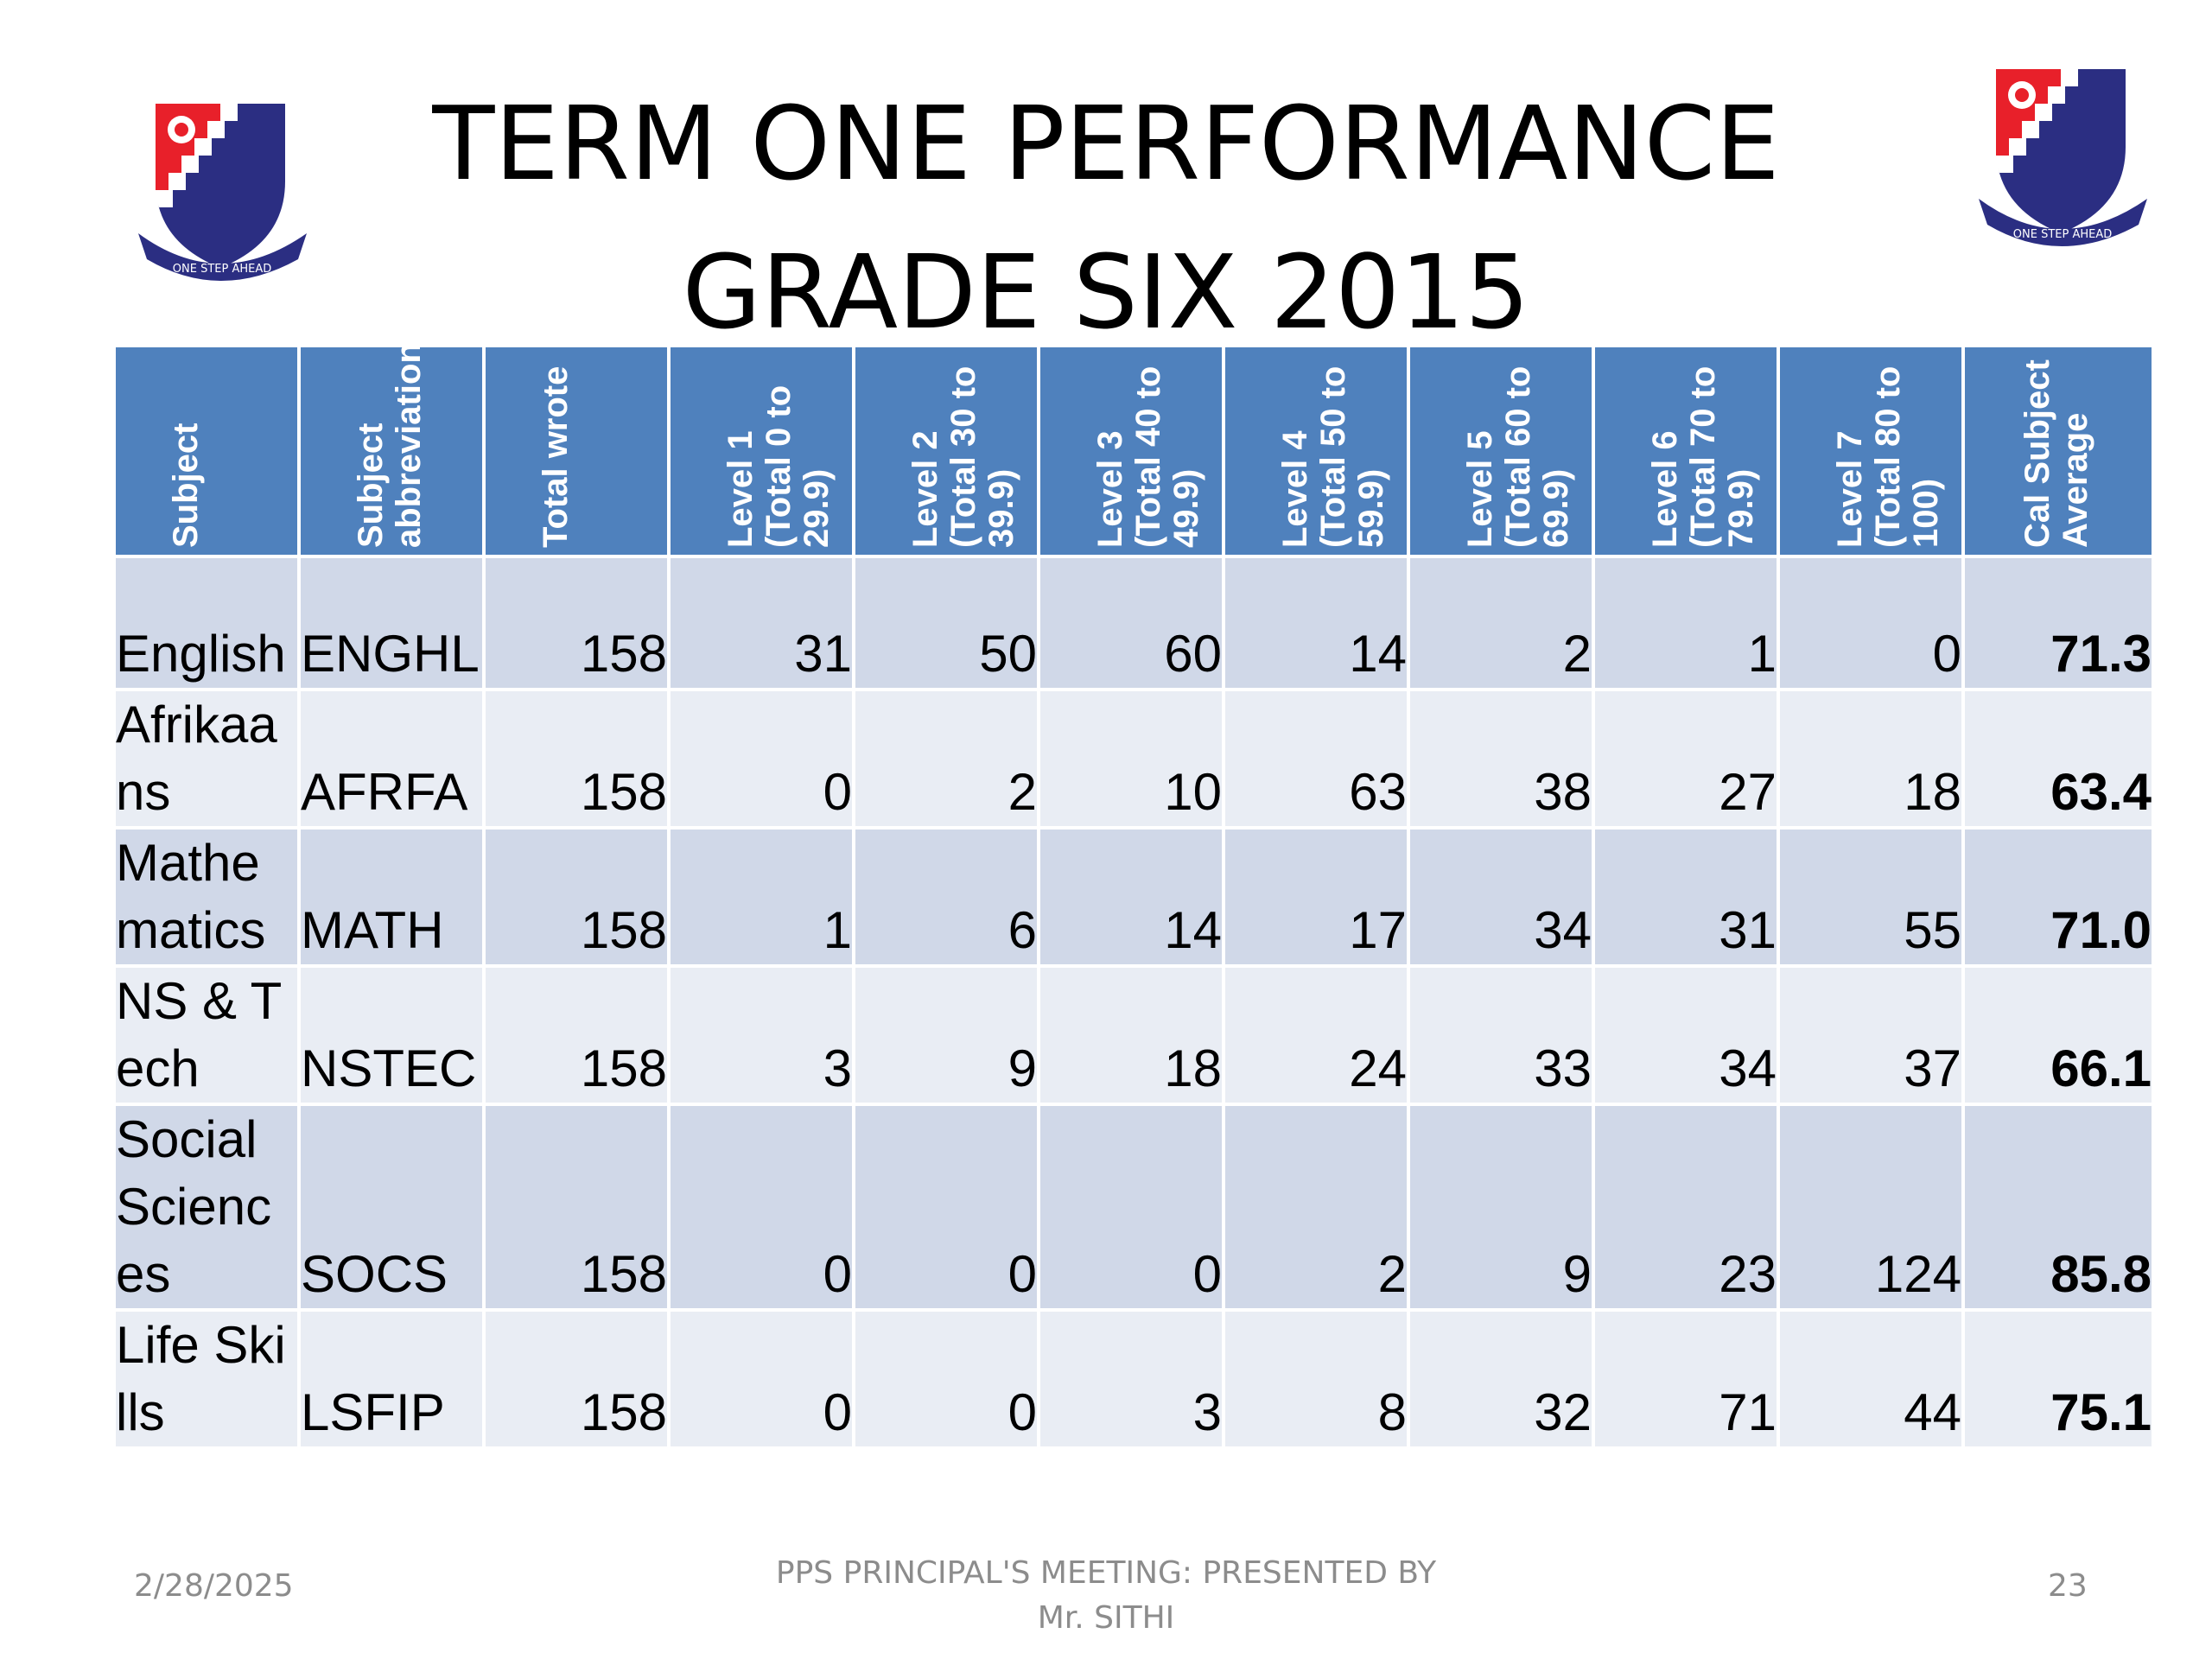 The height and width of the screenshot is (1659, 2212). I want to click on subject-average-cell: 71.0, so click(2058, 897).